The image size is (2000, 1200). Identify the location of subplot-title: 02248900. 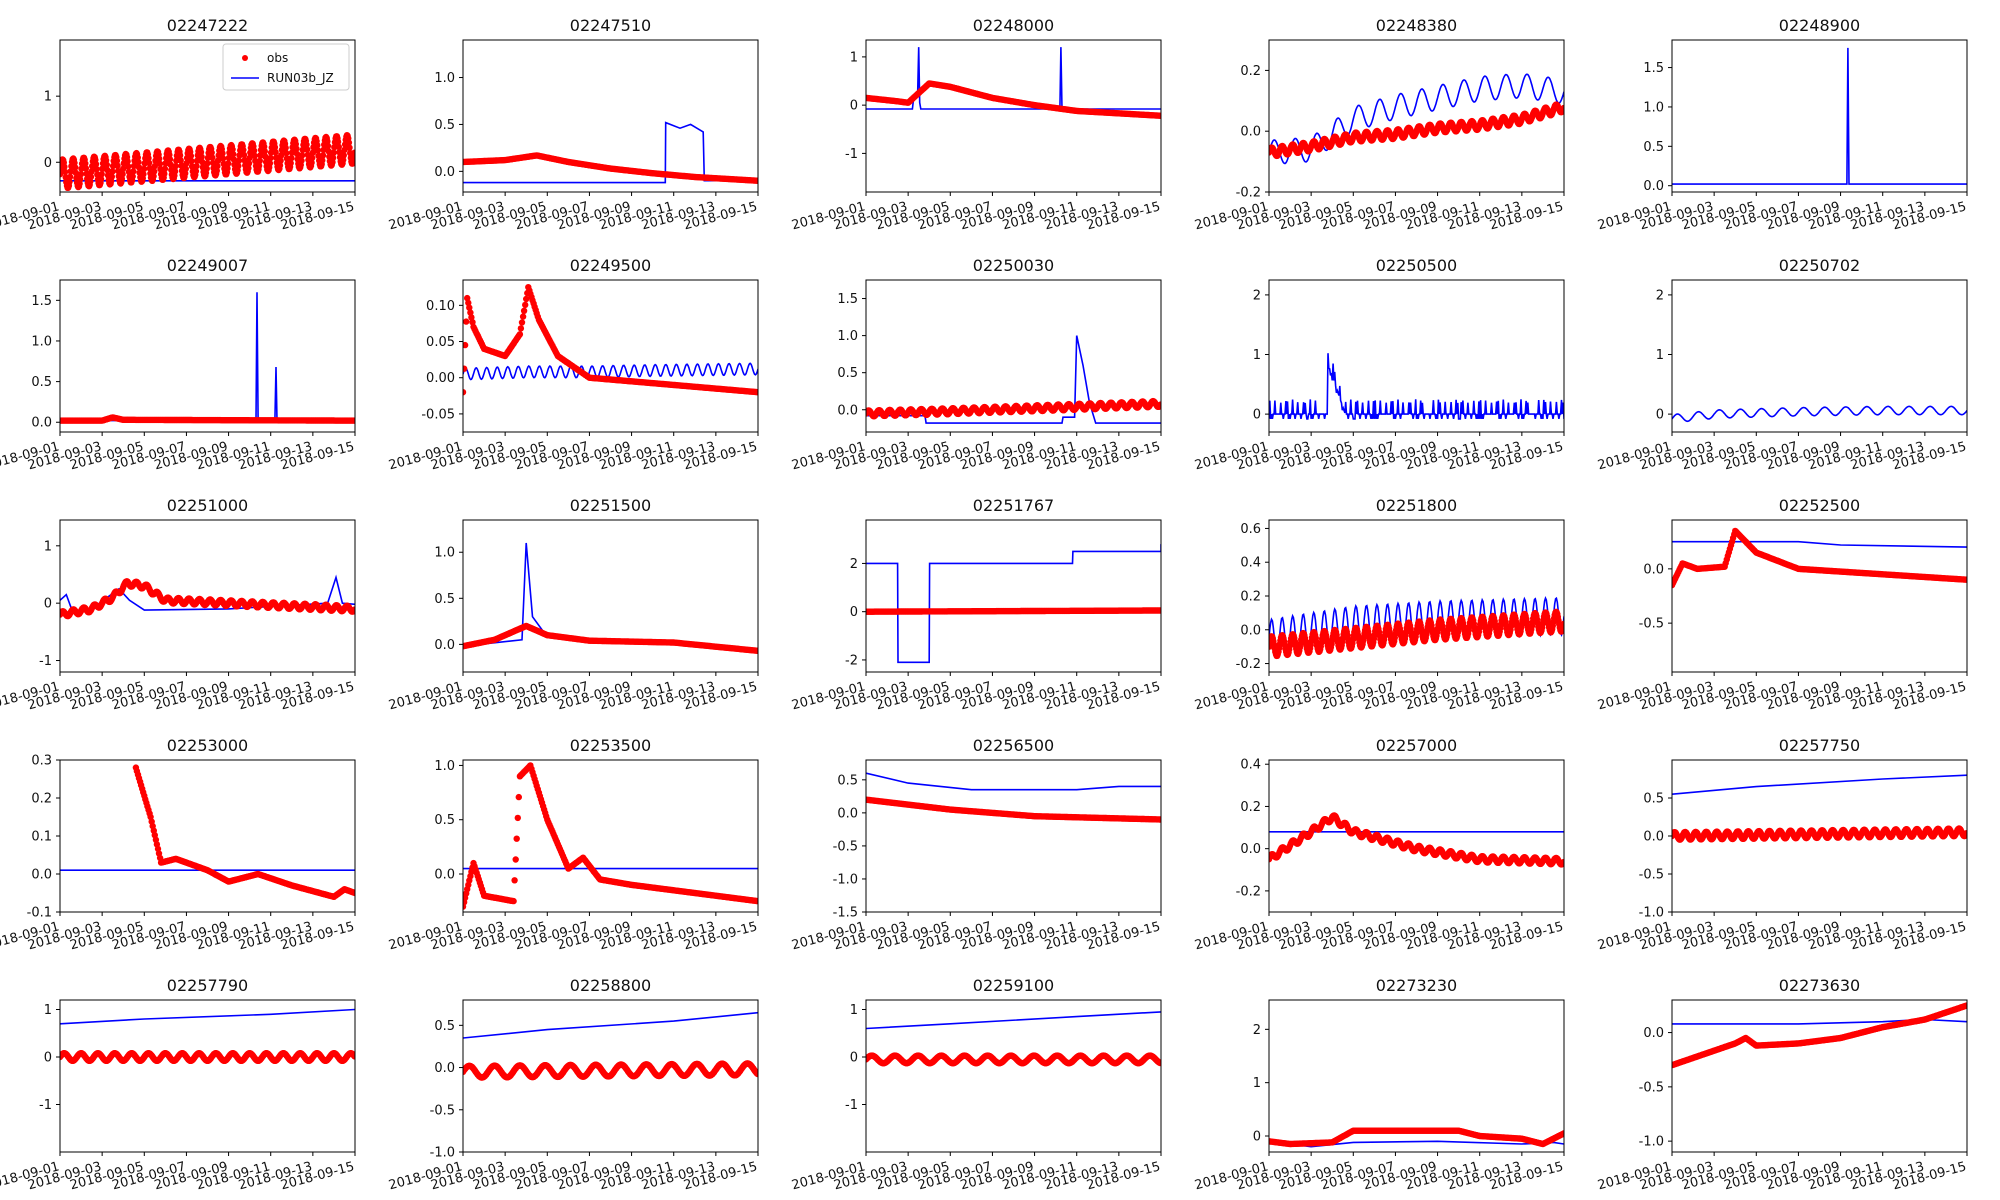
(1819, 25).